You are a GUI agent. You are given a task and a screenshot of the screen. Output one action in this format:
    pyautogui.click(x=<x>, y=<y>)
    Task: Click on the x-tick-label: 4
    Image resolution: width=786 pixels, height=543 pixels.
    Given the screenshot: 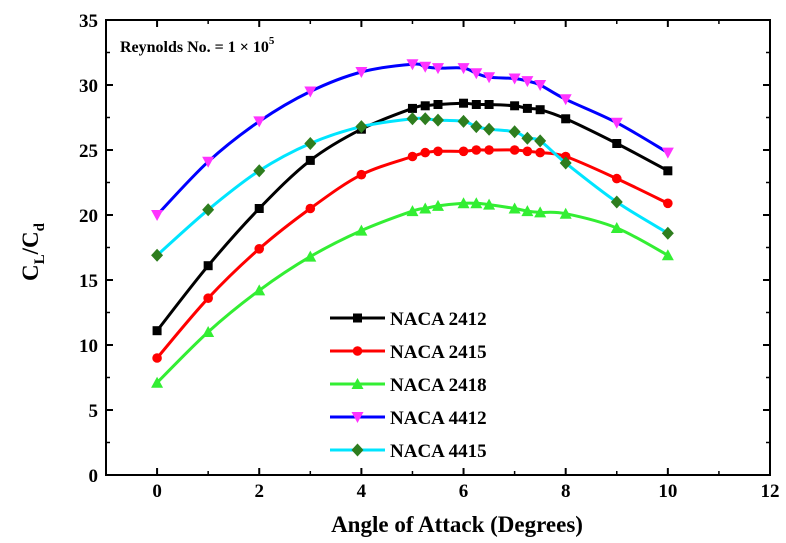 What is the action you would take?
    pyautogui.click(x=362, y=491)
    